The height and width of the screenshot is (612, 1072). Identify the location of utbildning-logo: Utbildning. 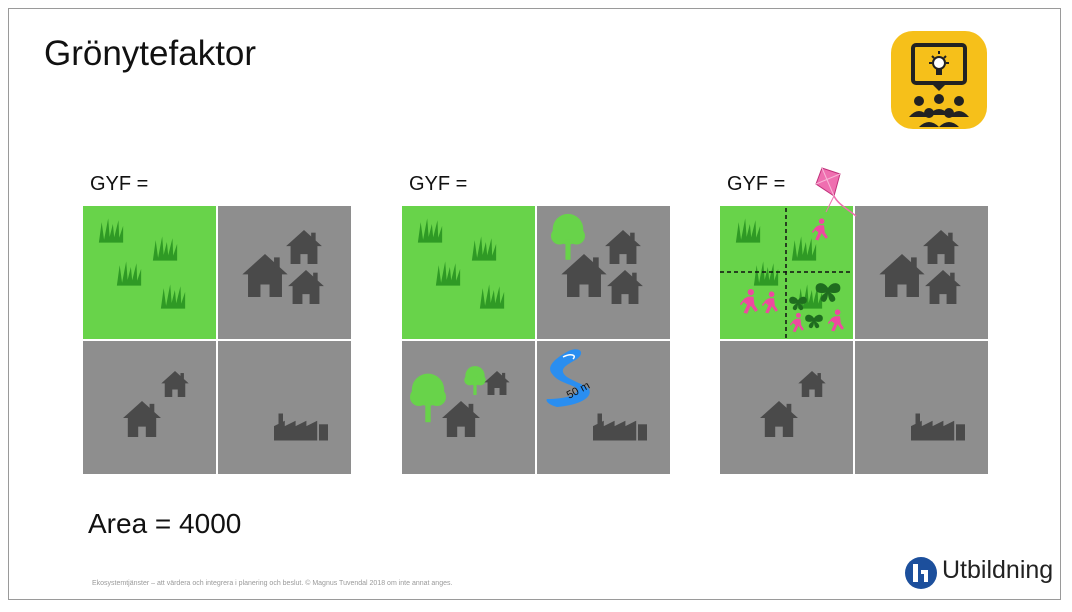
(979, 573).